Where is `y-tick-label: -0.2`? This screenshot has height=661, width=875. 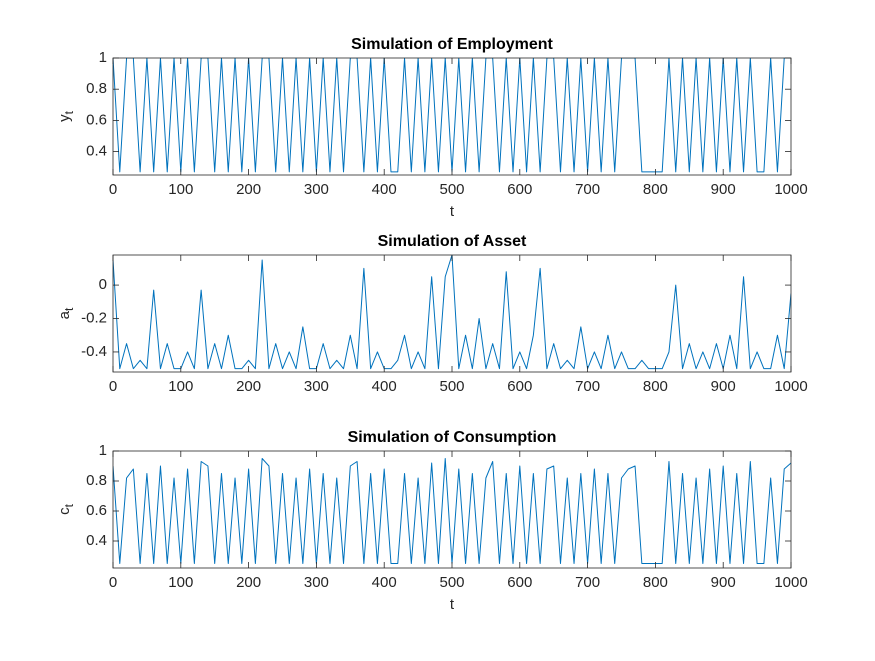 y-tick-label: -0.2 is located at coordinates (94, 317).